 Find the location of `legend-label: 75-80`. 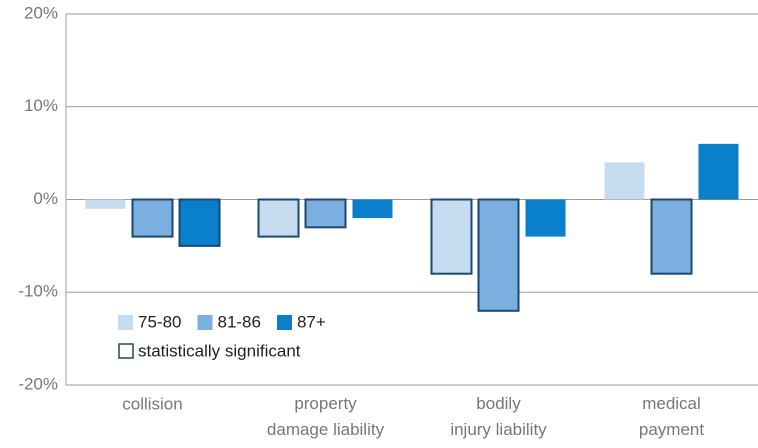

legend-label: 75-80 is located at coordinates (159, 321).